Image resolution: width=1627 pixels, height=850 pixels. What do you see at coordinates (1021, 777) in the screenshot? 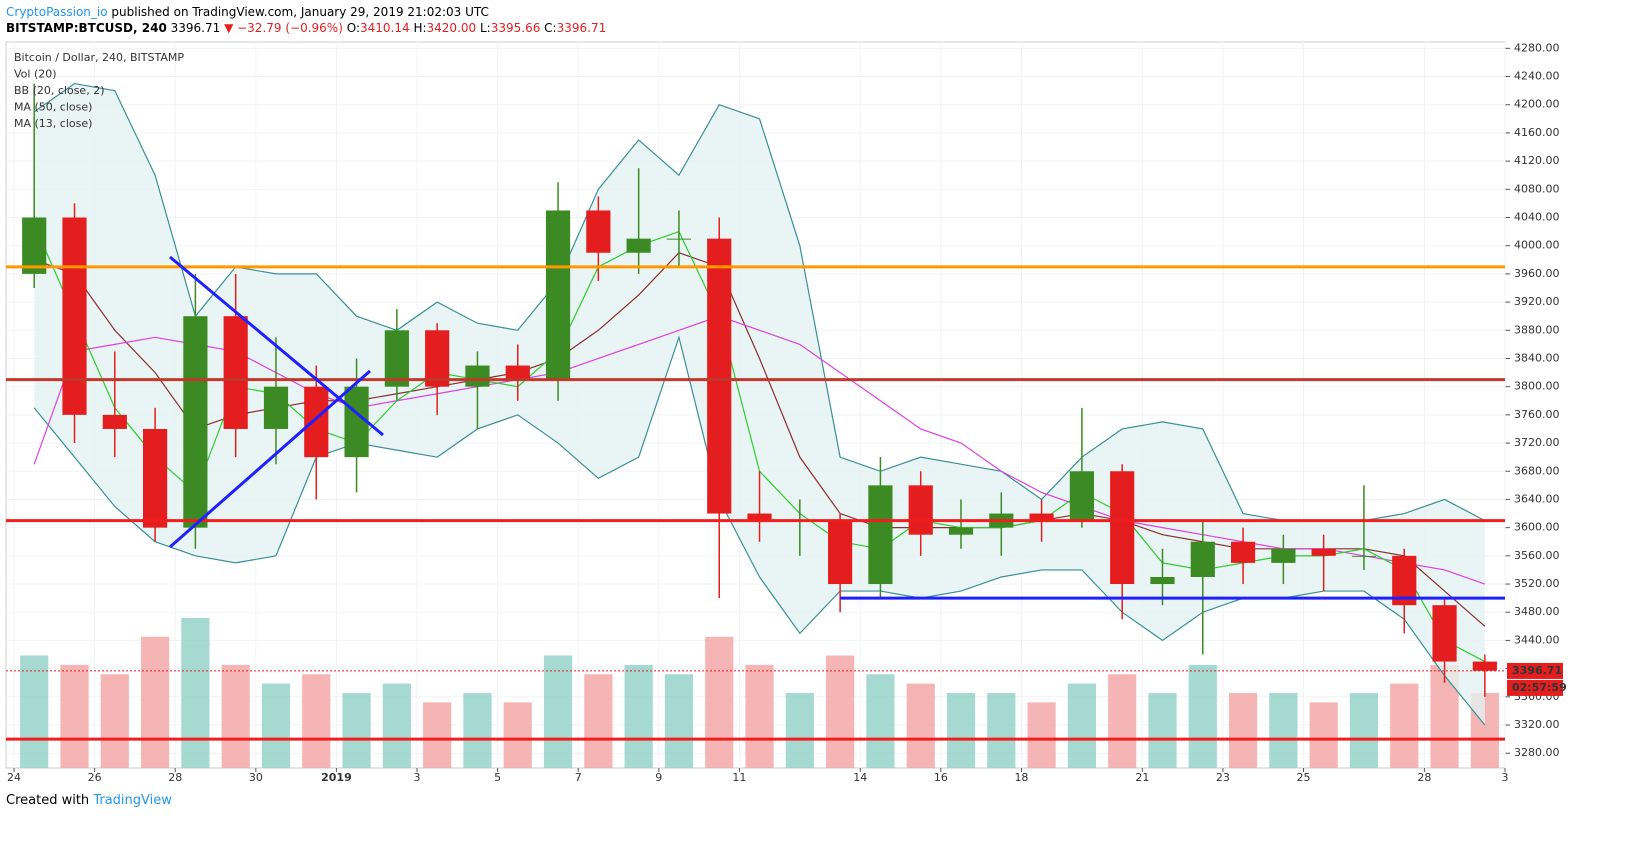
I see `x-tick-label: 18` at bounding box center [1021, 777].